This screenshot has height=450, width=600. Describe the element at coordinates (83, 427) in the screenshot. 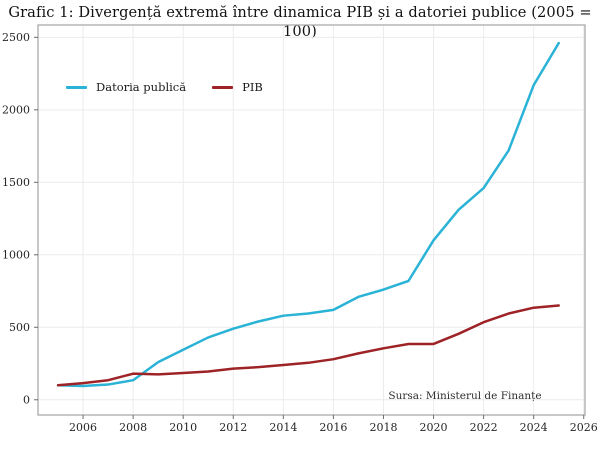

I see `x-tick-label: 2006` at that location.